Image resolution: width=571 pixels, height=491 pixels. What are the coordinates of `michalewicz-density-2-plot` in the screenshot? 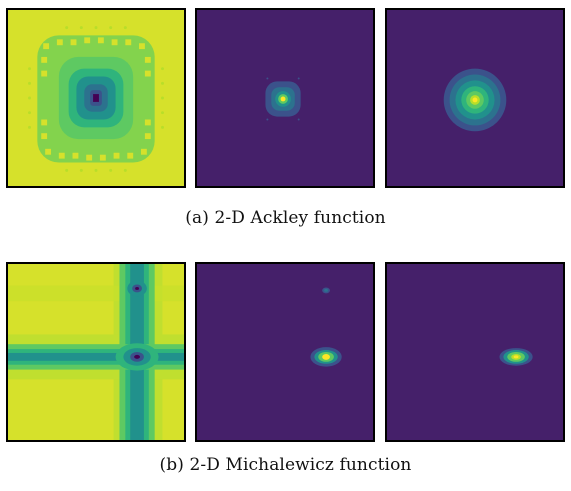 It's located at (475, 352).